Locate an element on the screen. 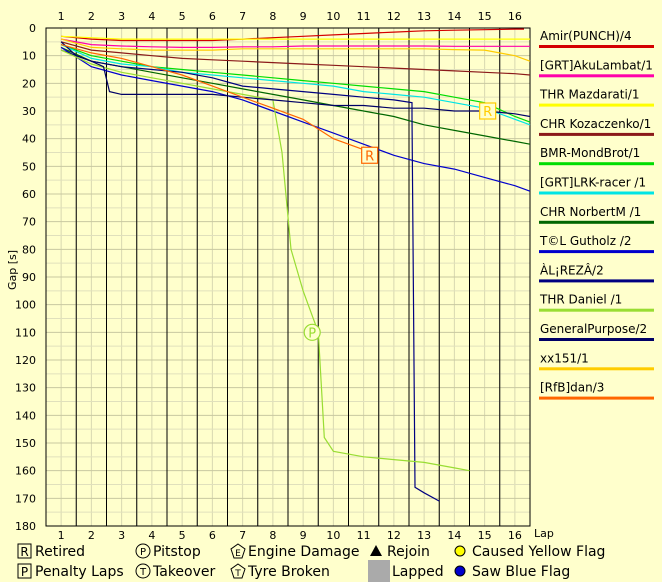 Image resolution: width=662 pixels, height=582 pixels. x-tick-label-top: 3 is located at coordinates (121, 16).